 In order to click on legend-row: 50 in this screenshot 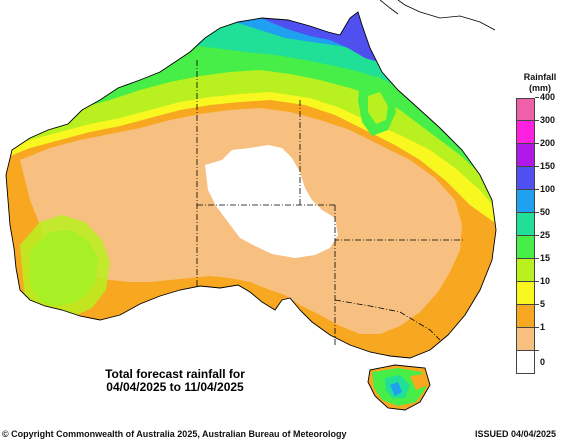, I will do `click(542, 221)`.